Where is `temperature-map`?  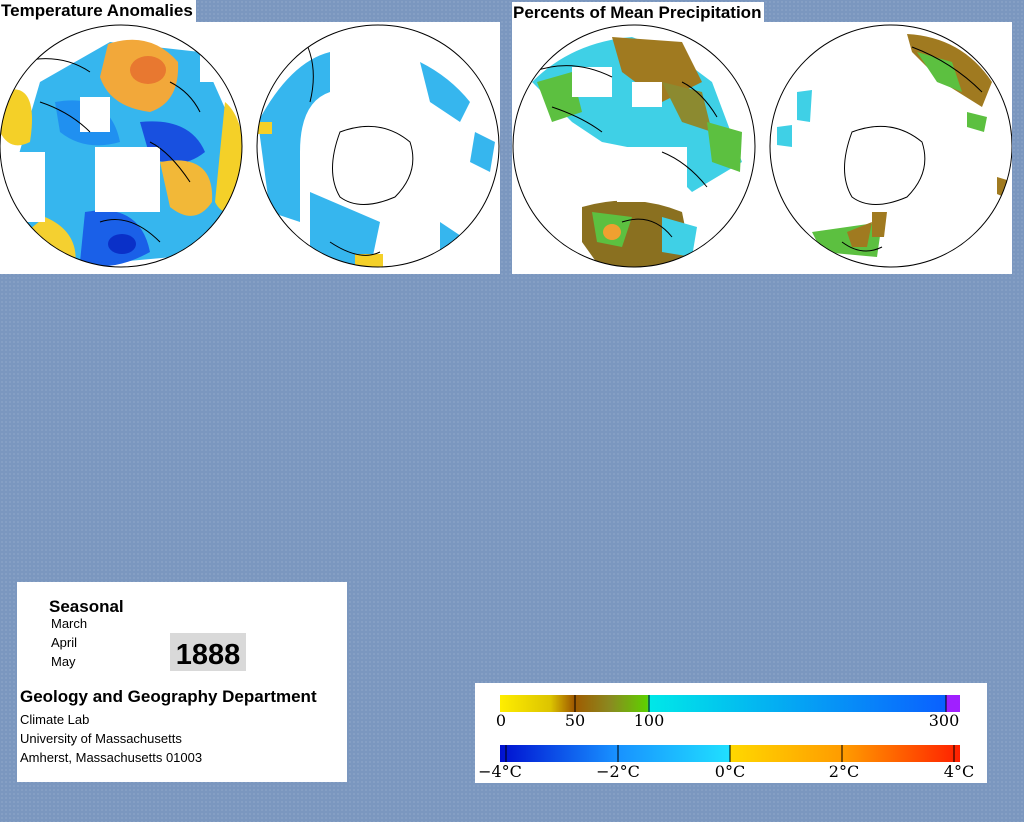
temperature-map is located at coordinates (250, 146).